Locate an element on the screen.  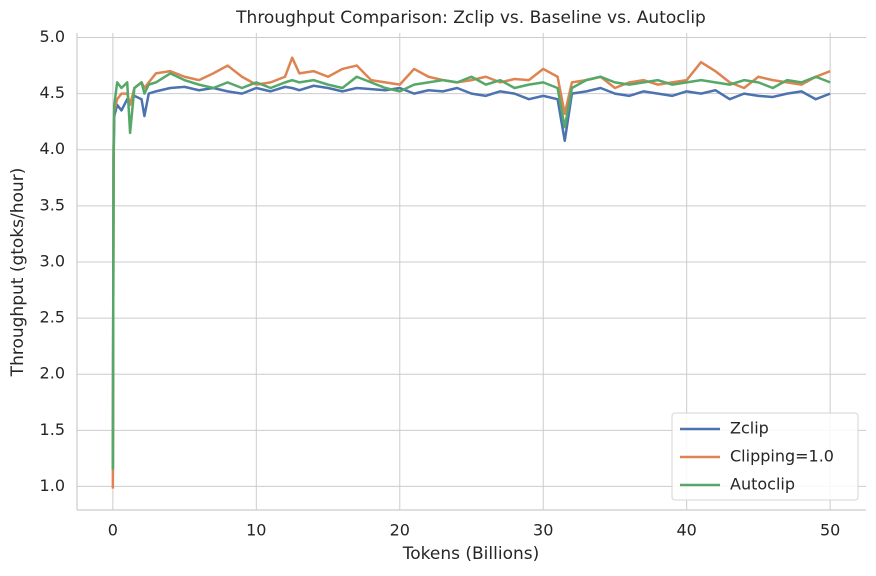
legend-label: Autoclip is located at coordinates (762, 484).